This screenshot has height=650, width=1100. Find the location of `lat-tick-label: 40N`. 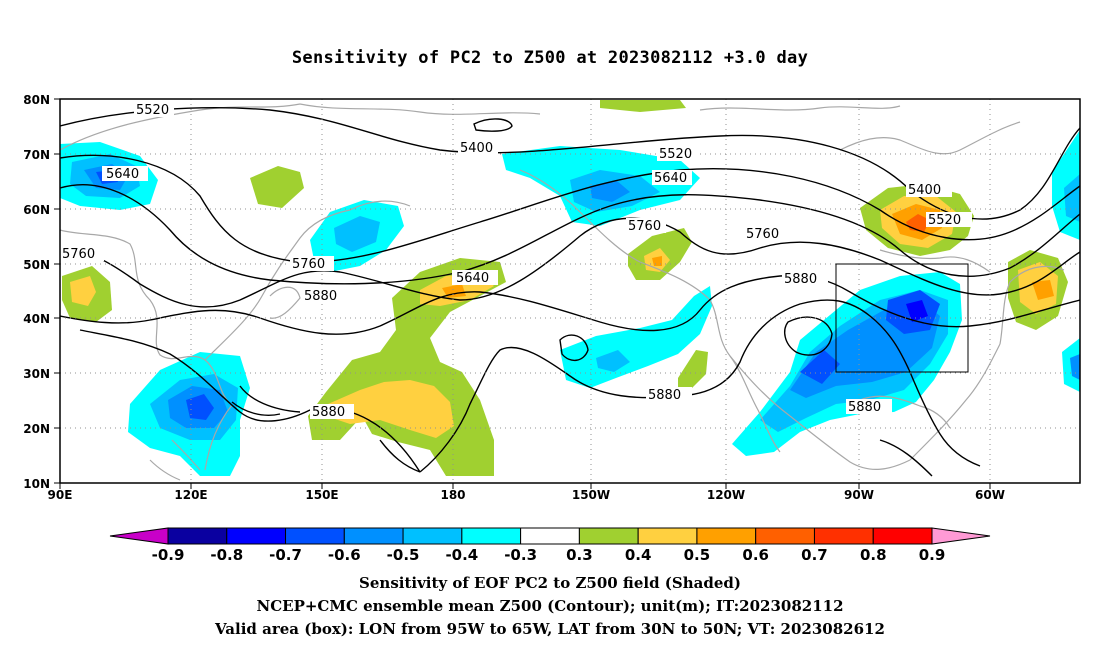

lat-tick-label: 40N is located at coordinates (36, 319).